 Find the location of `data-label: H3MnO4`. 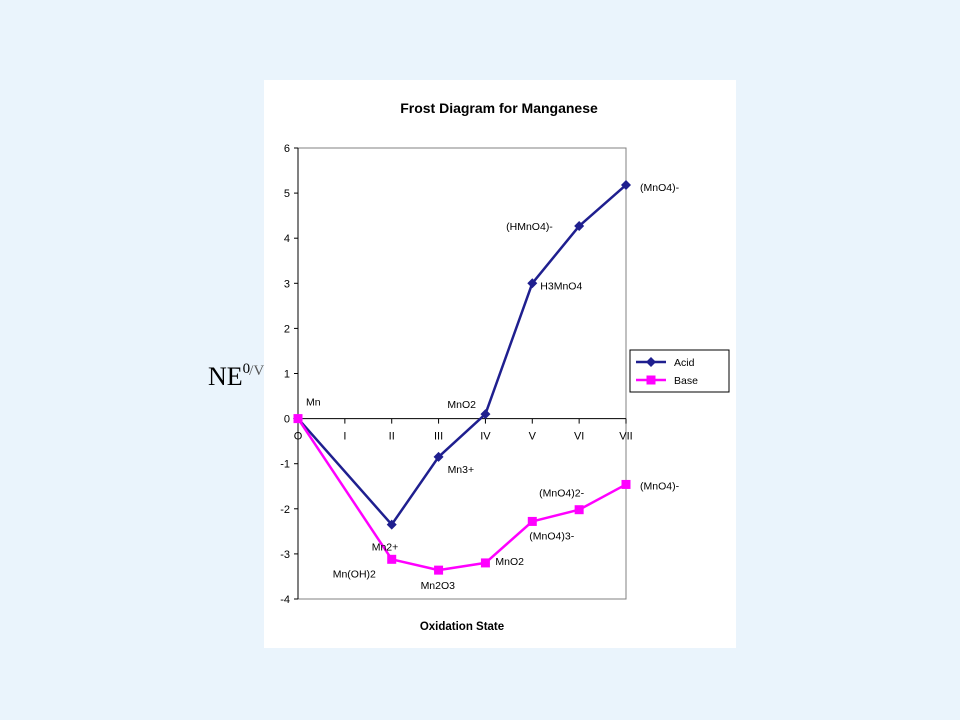

data-label: H3MnO4 is located at coordinates (561, 286).